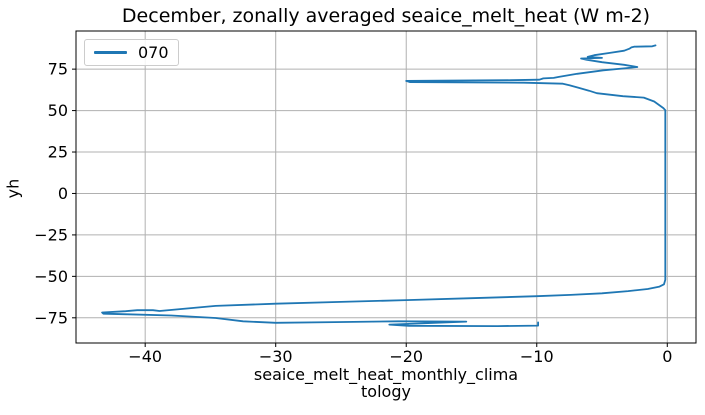 This screenshot has width=705, height=415. I want to click on y-tick-label: 75, so click(58, 69).